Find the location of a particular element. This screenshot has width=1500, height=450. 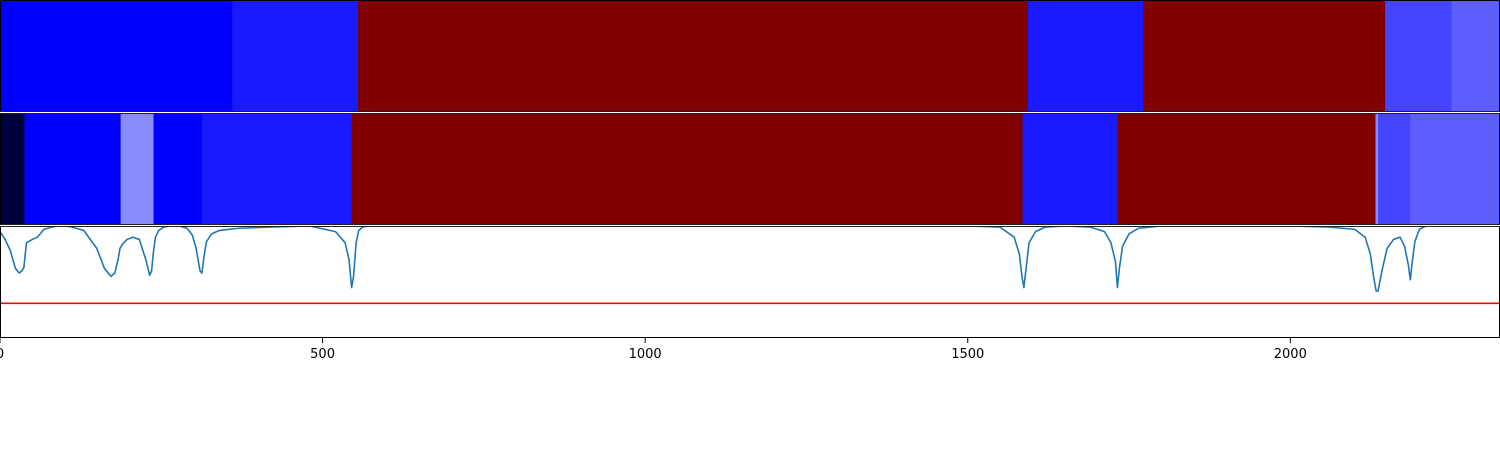

x-tick-label-500: 500 is located at coordinates (322, 354).